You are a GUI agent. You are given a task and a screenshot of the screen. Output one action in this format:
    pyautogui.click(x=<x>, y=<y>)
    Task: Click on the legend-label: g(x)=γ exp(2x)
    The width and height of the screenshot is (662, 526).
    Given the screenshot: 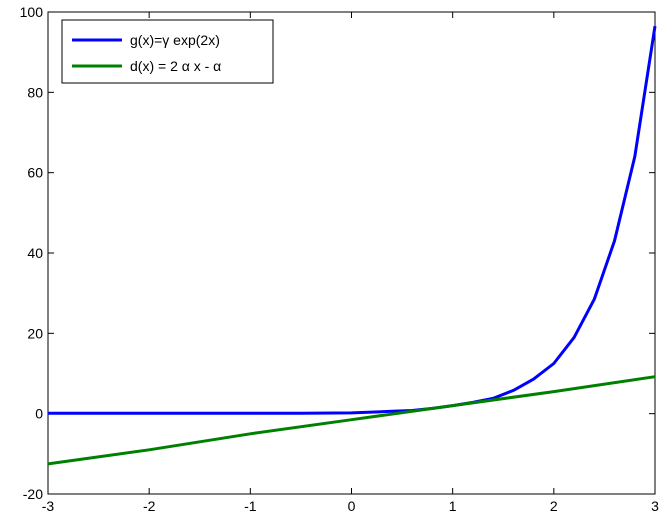 What is the action you would take?
    pyautogui.click(x=175, y=40)
    